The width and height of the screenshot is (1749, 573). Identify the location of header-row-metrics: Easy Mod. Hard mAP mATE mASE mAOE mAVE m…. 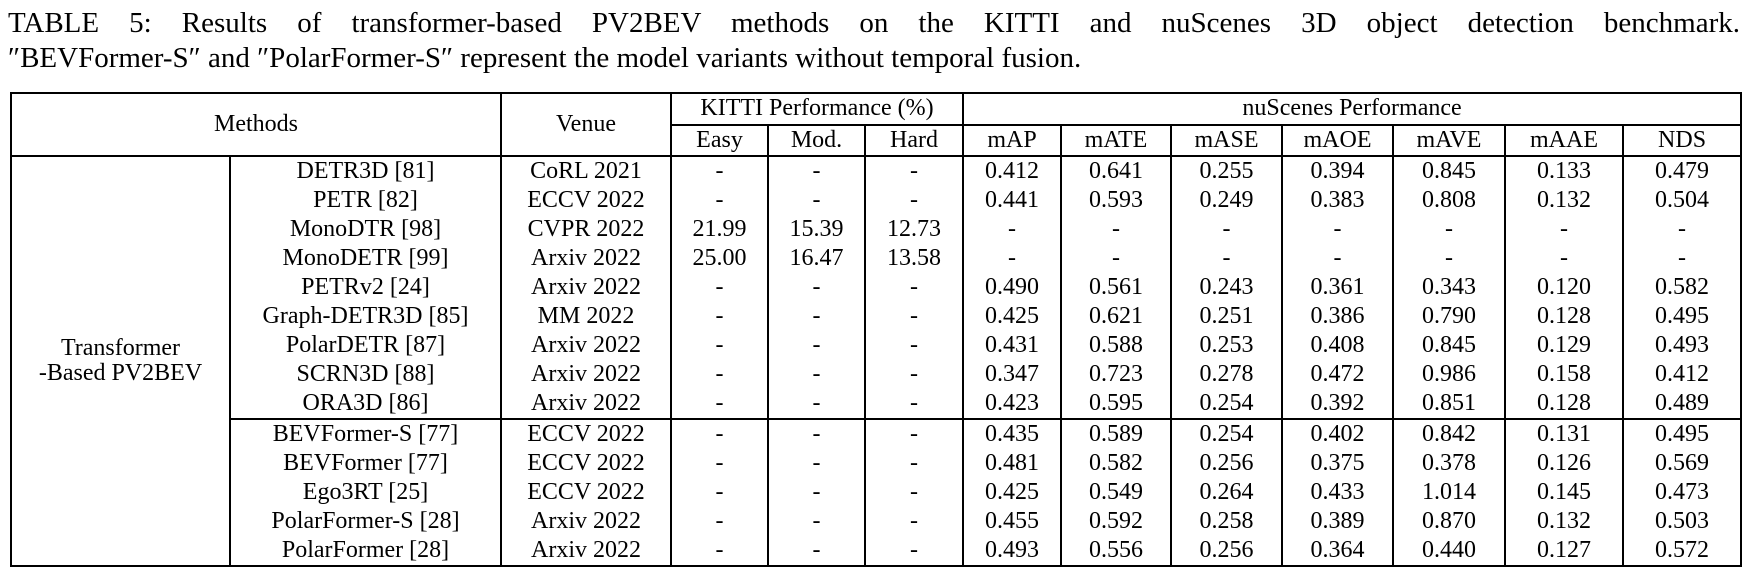
(876, 140).